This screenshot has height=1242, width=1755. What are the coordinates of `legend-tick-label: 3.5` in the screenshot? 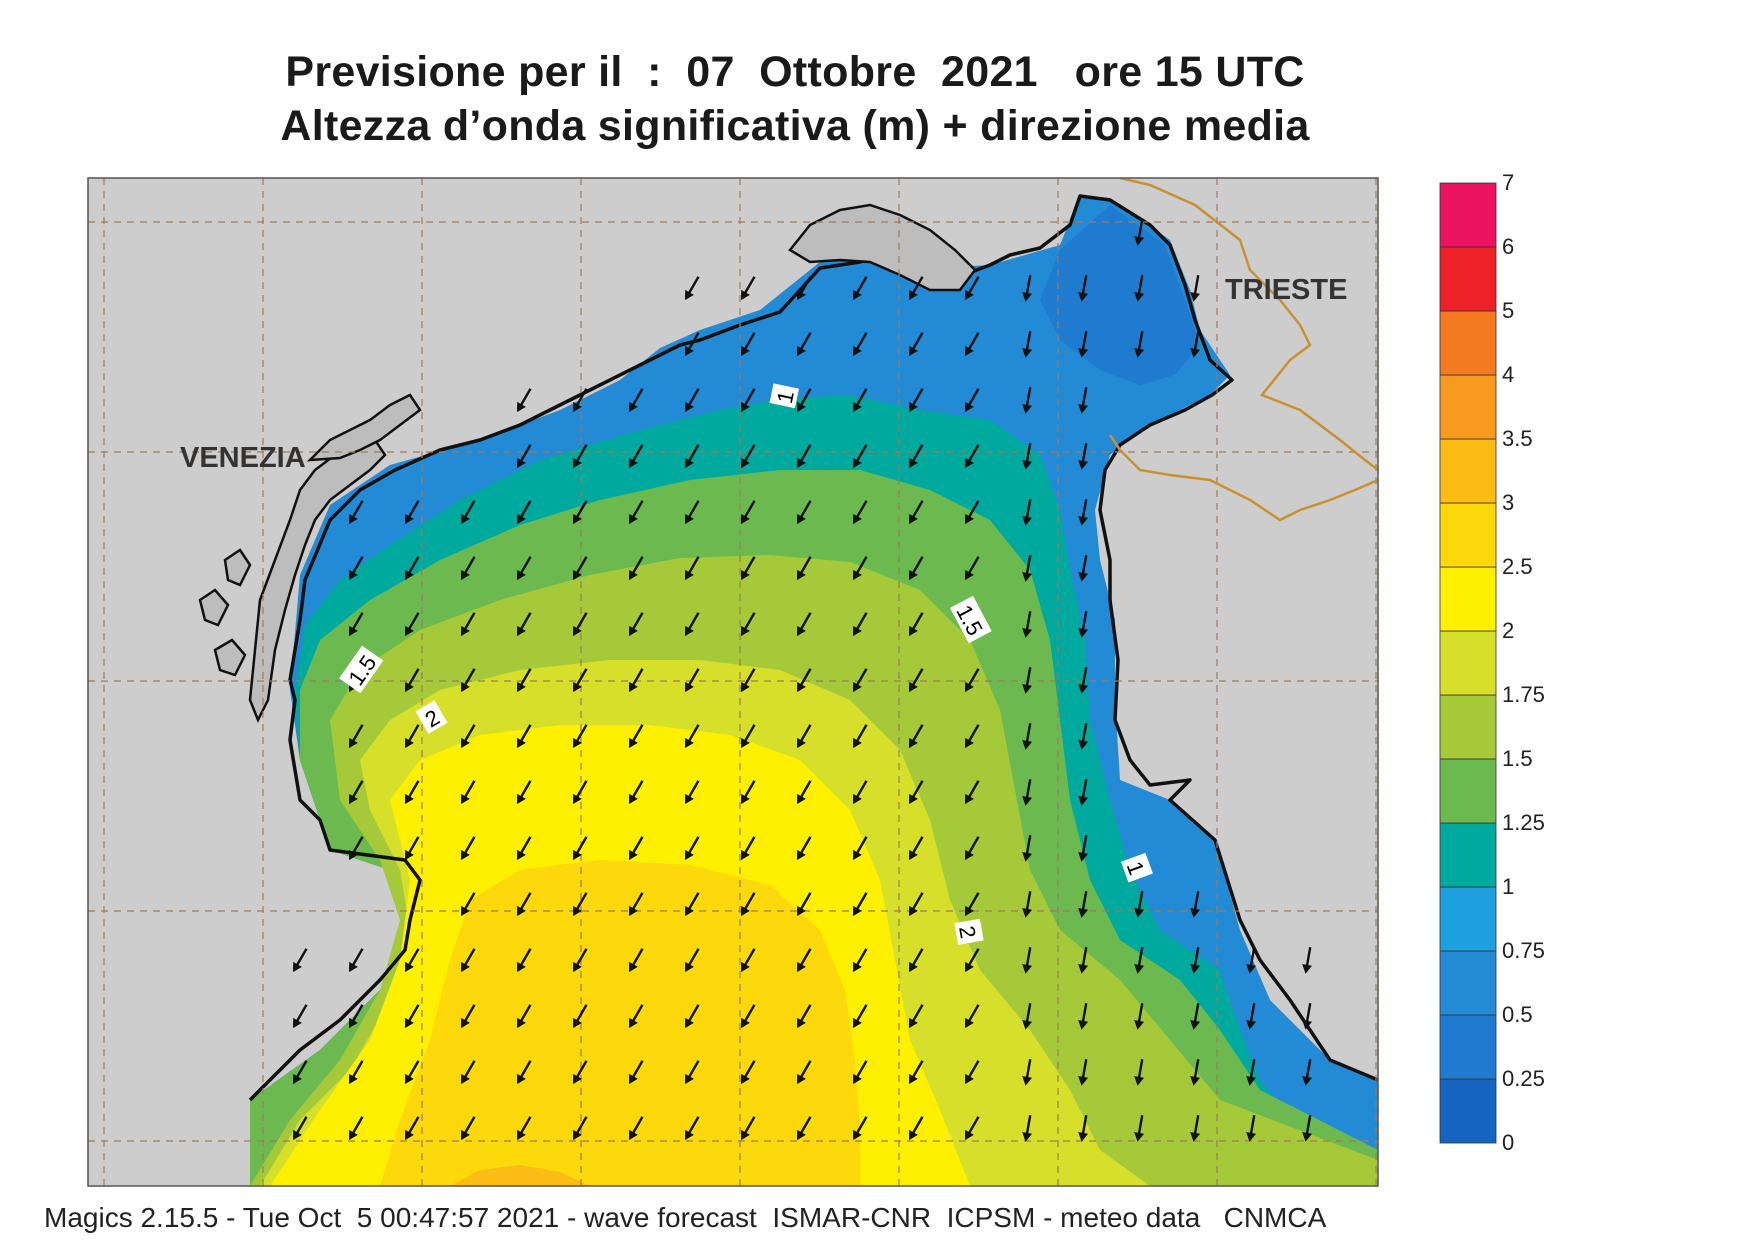 It's located at (1517, 438).